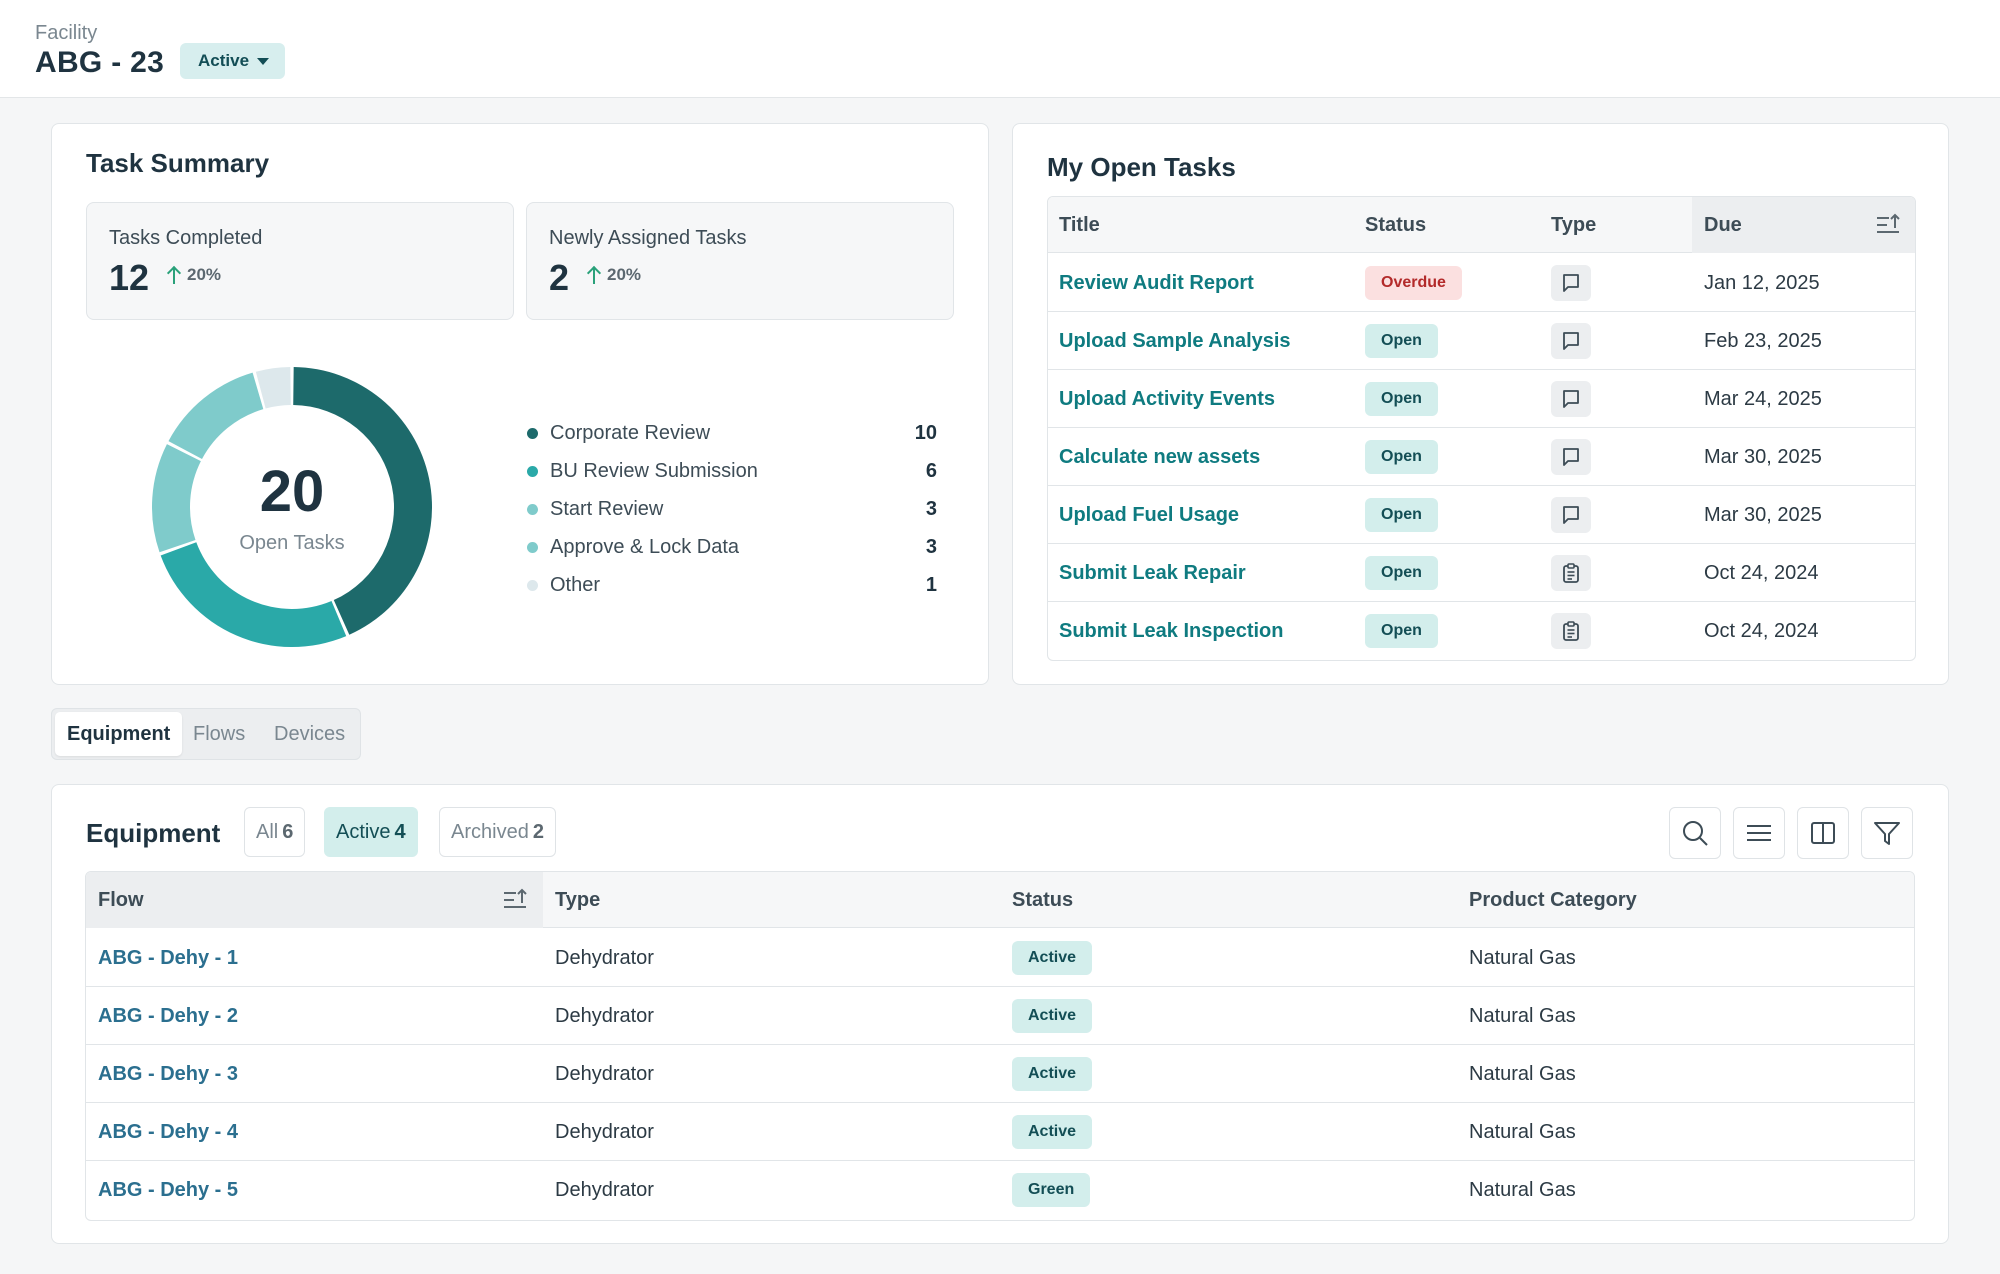 The image size is (2000, 1274). Describe the element at coordinates (233, 61) in the screenshot. I see `facility-status-dropdown: Active` at that location.